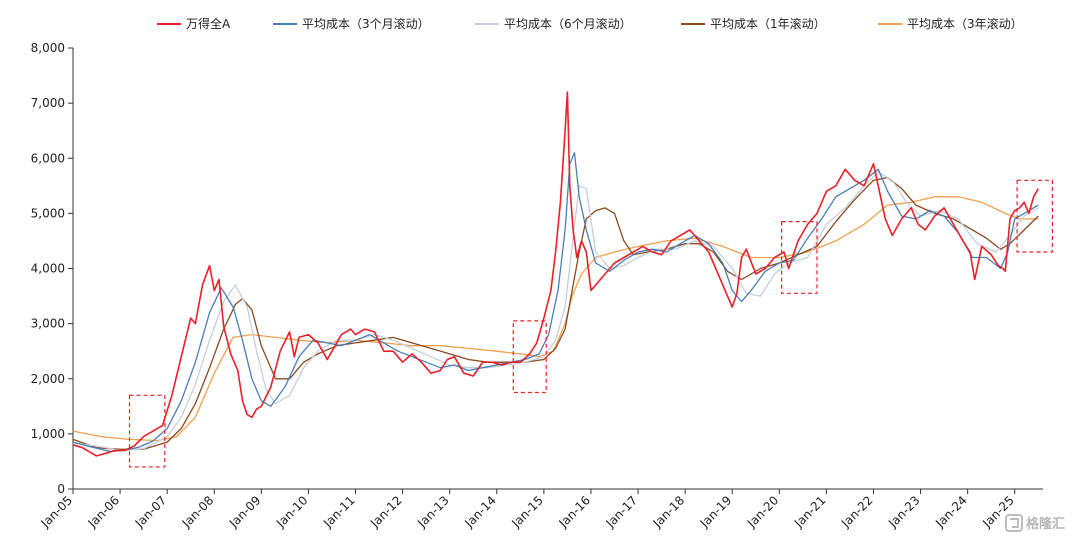  What do you see at coordinates (575, 512) in the screenshot?
I see `x-tick-label: Jan-16` at bounding box center [575, 512].